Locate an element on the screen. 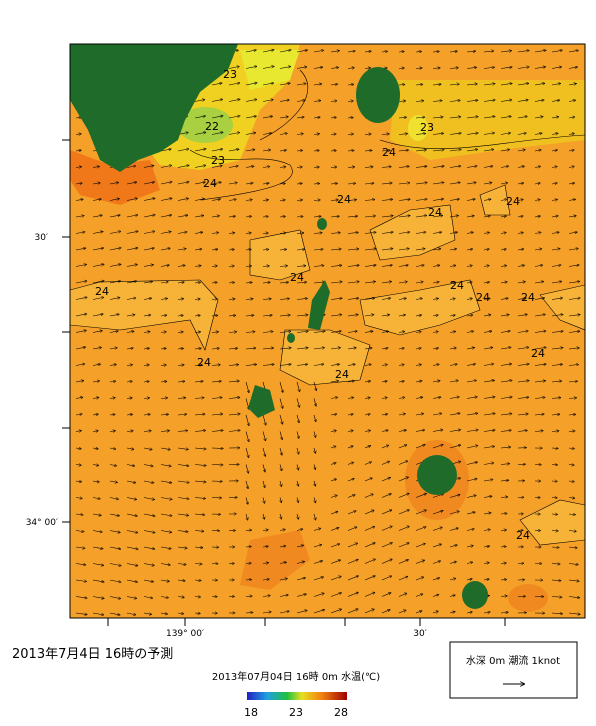  lat-label: 30′ is located at coordinates (42, 238).